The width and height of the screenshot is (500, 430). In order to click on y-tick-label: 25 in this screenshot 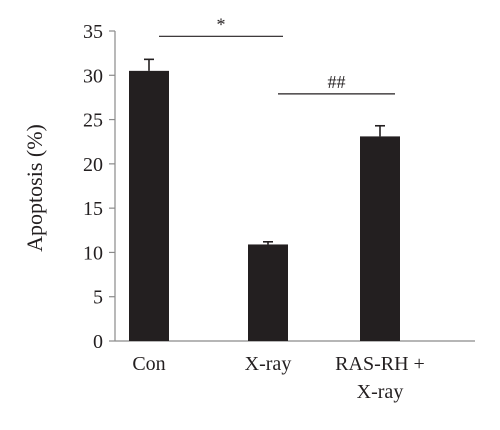, I will do `click(93, 121)`.